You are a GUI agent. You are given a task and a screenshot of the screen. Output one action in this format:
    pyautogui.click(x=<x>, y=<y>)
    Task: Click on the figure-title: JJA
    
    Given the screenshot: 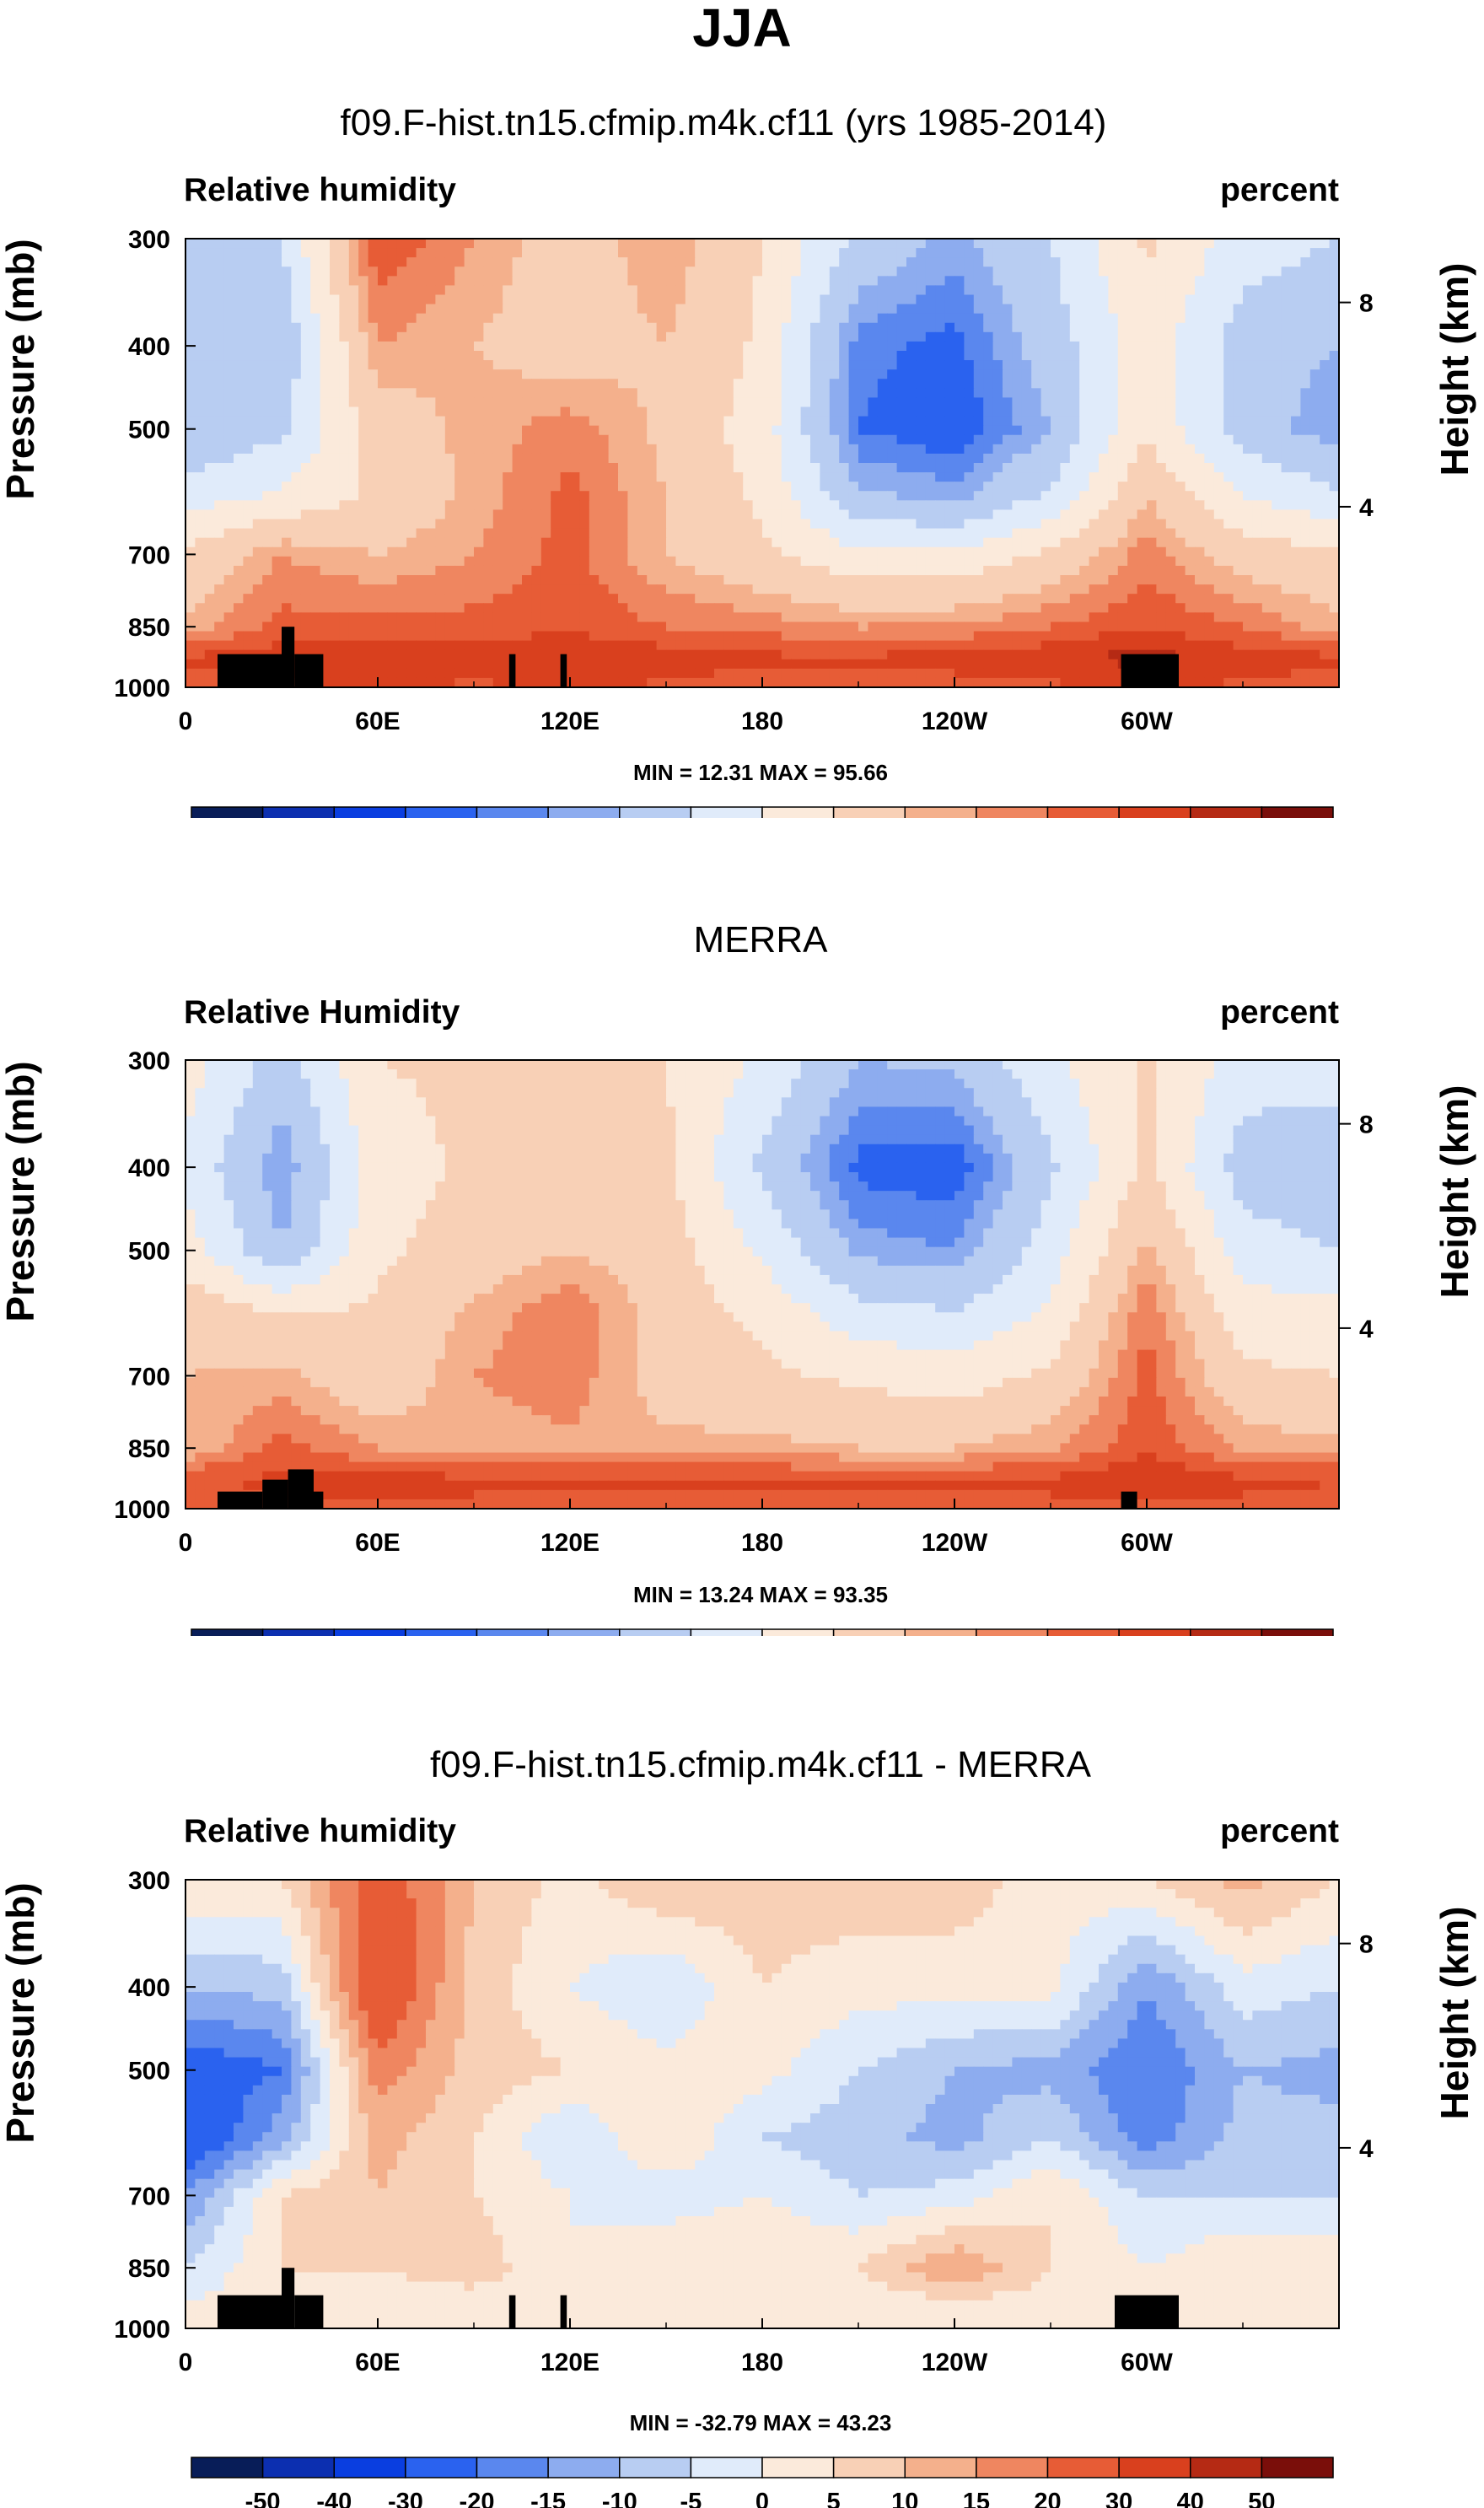 What is the action you would take?
    pyautogui.click(x=742, y=29)
    